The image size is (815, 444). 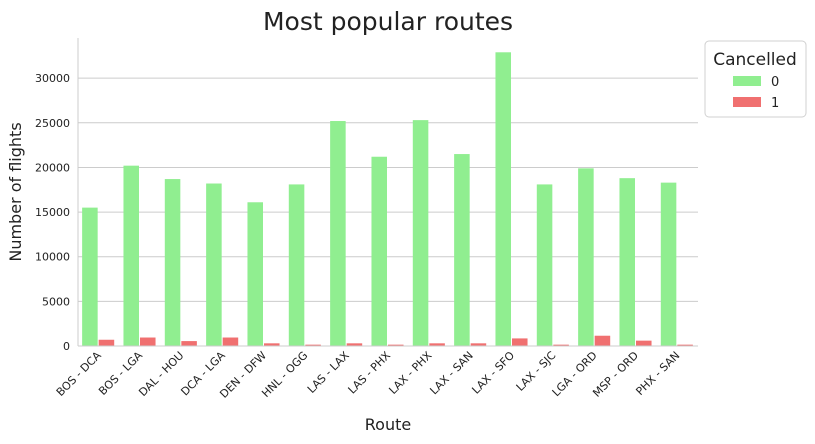 I want to click on x-tick-label: BOS - DCA, so click(x=79, y=374).